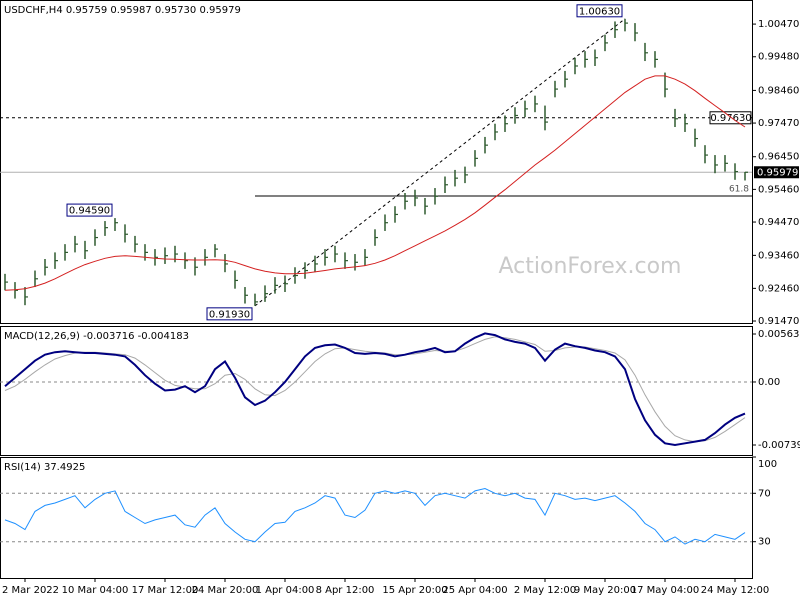 The width and height of the screenshot is (800, 600). I want to click on y-tick-label: 70, so click(764, 493).